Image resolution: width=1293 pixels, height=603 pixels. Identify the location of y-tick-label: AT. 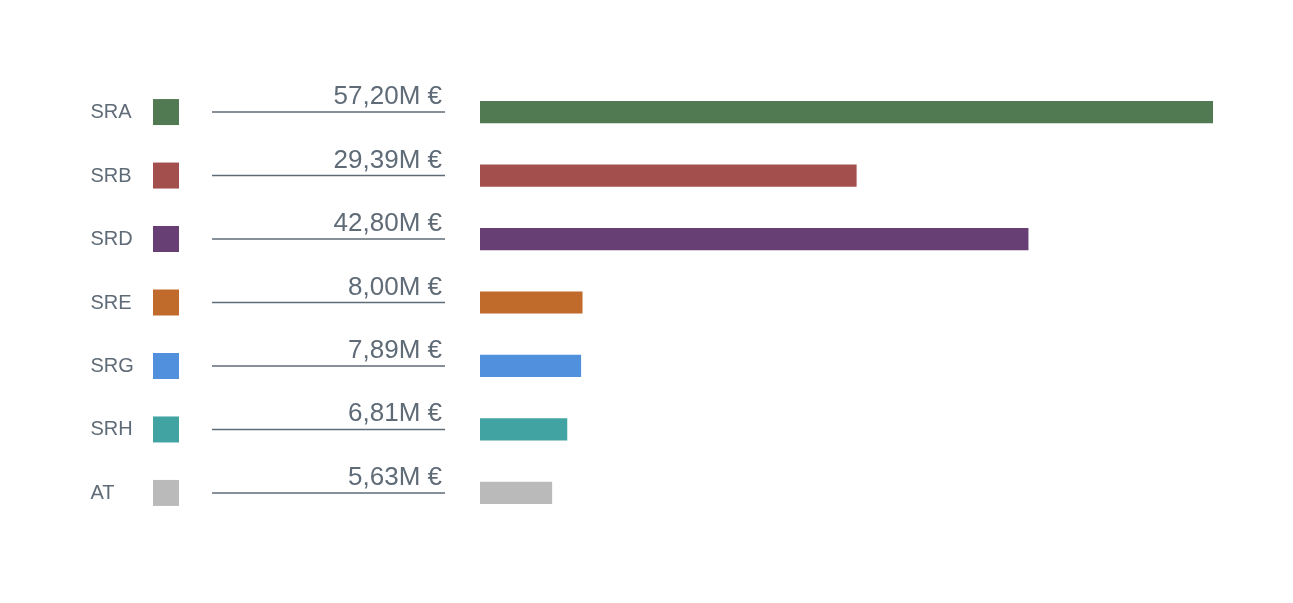
(102, 491).